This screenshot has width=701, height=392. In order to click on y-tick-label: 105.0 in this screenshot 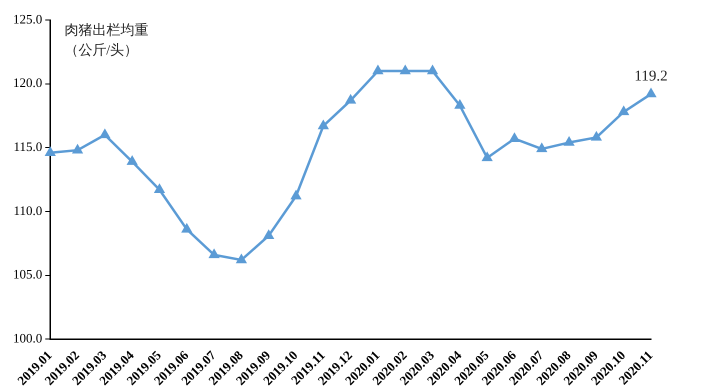, I will do `click(27, 274)`.